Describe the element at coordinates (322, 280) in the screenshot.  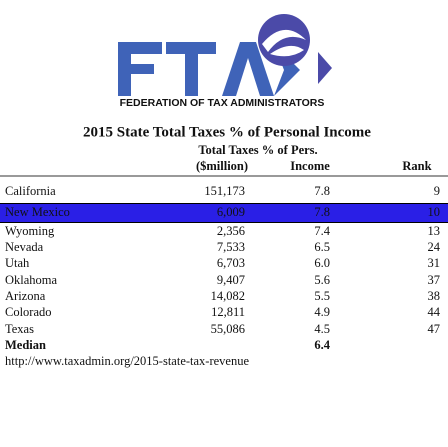
I see `cell: 5.6` at that location.